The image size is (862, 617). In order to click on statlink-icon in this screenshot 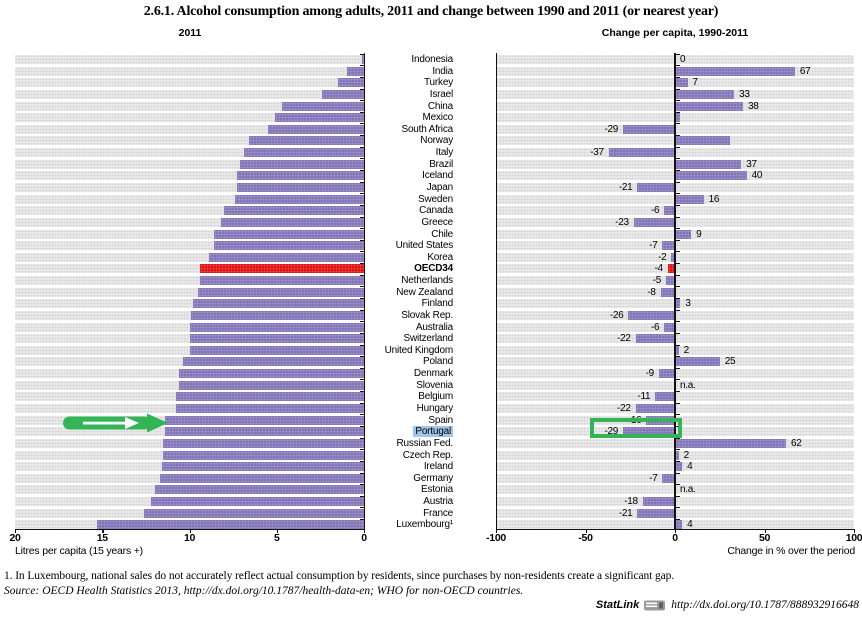, I will do `click(655, 605)`.